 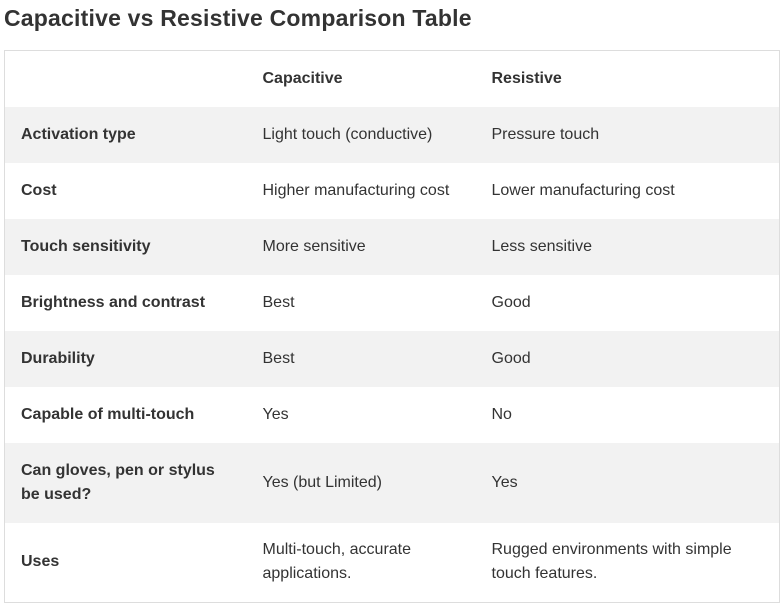 What do you see at coordinates (347, 134) in the screenshot?
I see `table-cell: Light touch (conductive)` at bounding box center [347, 134].